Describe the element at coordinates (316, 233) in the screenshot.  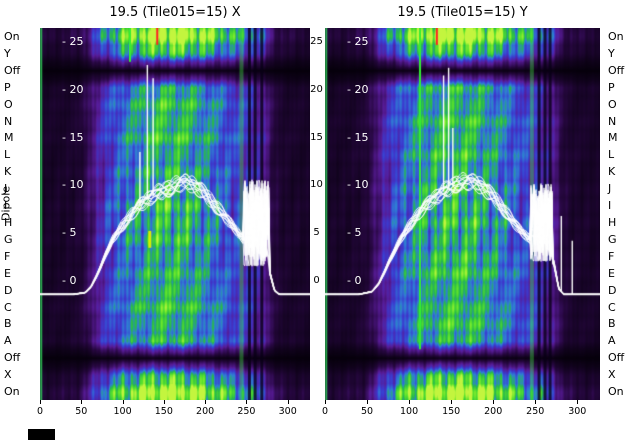
I see `y-ticklabel-center: 5` at that location.